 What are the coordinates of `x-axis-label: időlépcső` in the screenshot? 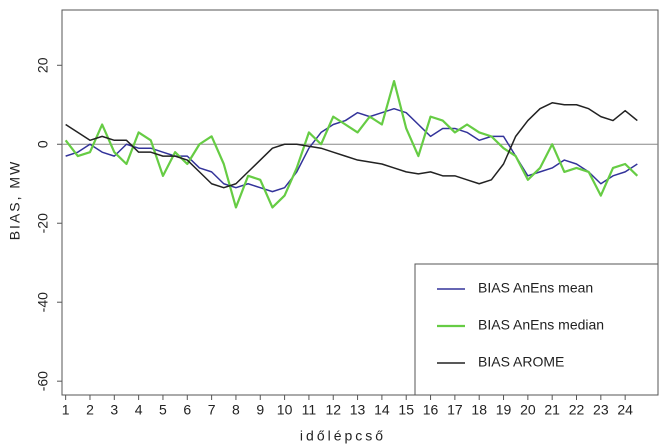 It's located at (343, 436).